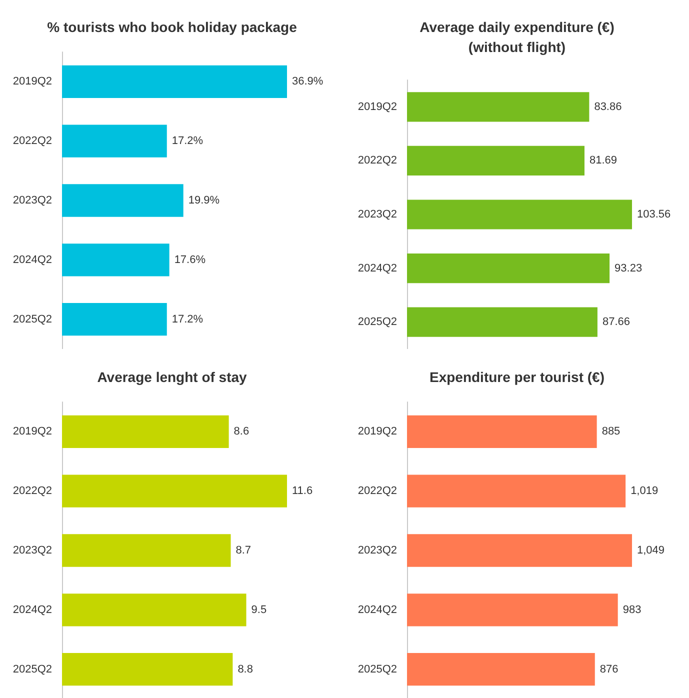  What do you see at coordinates (259, 610) in the screenshot?
I see `data-label: 9.5` at bounding box center [259, 610].